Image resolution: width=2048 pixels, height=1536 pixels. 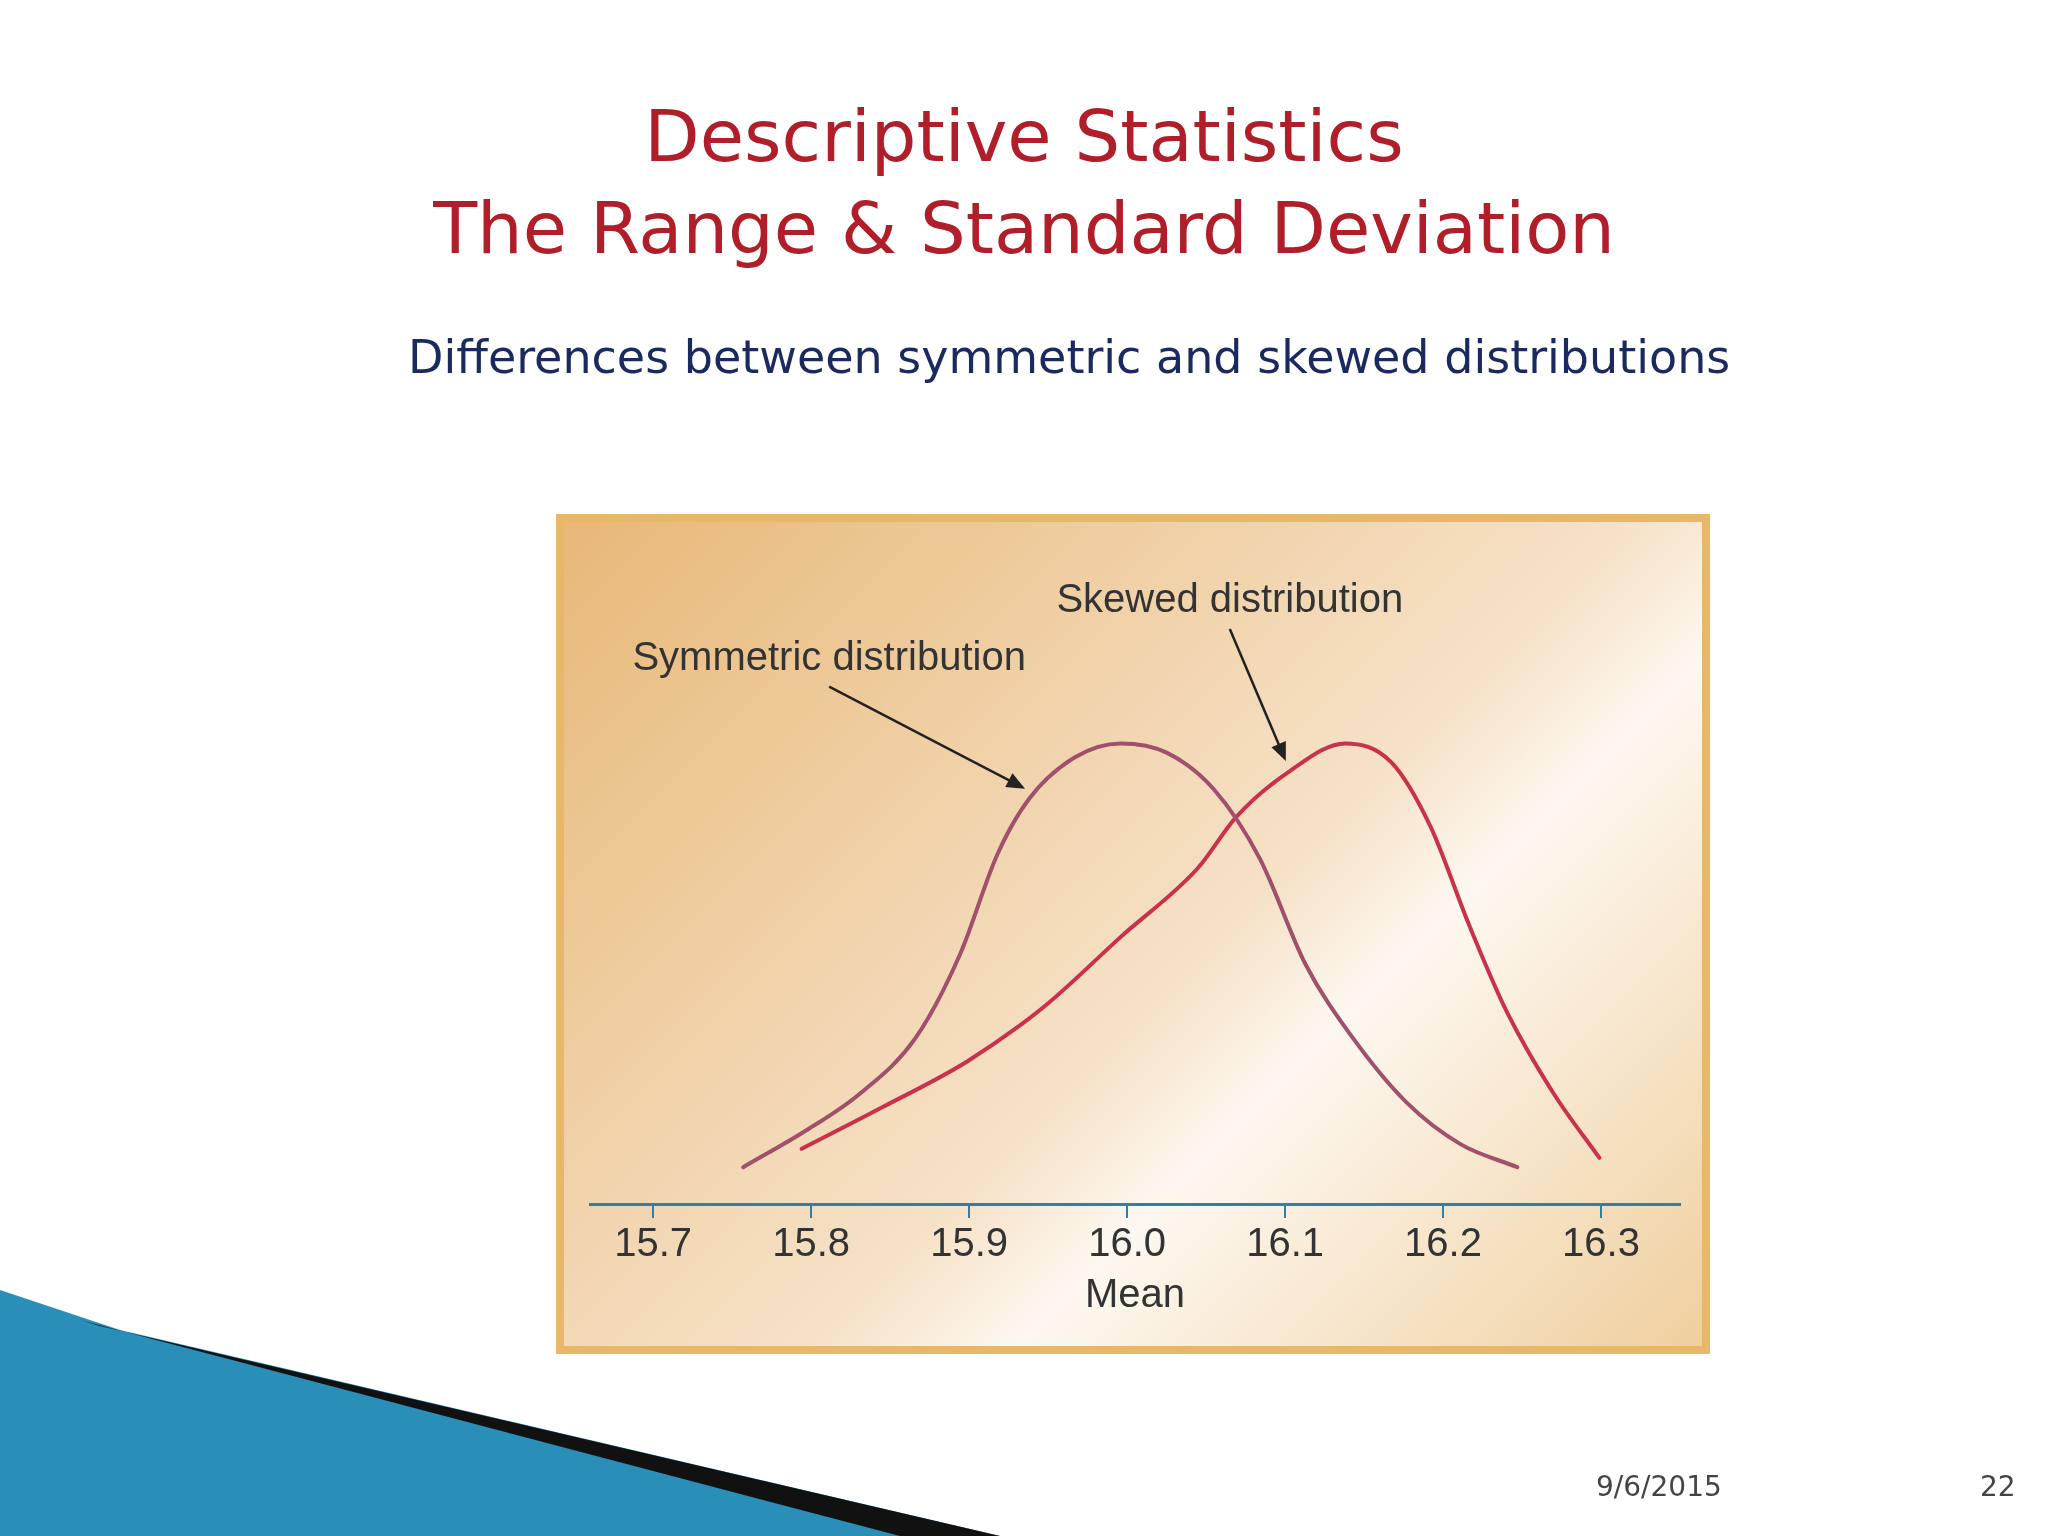 I want to click on x-axis-title: Mean, so click(x=1135, y=1293).